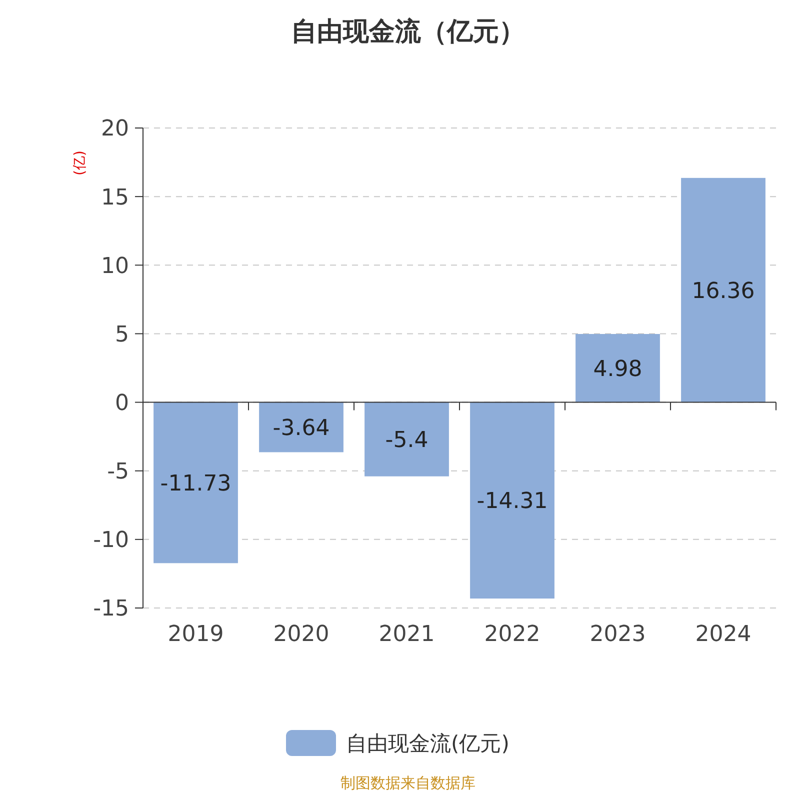 Image resolution: width=800 pixels, height=800 pixels. Describe the element at coordinates (122, 403) in the screenshot. I see `y-tick-label: 0` at that location.